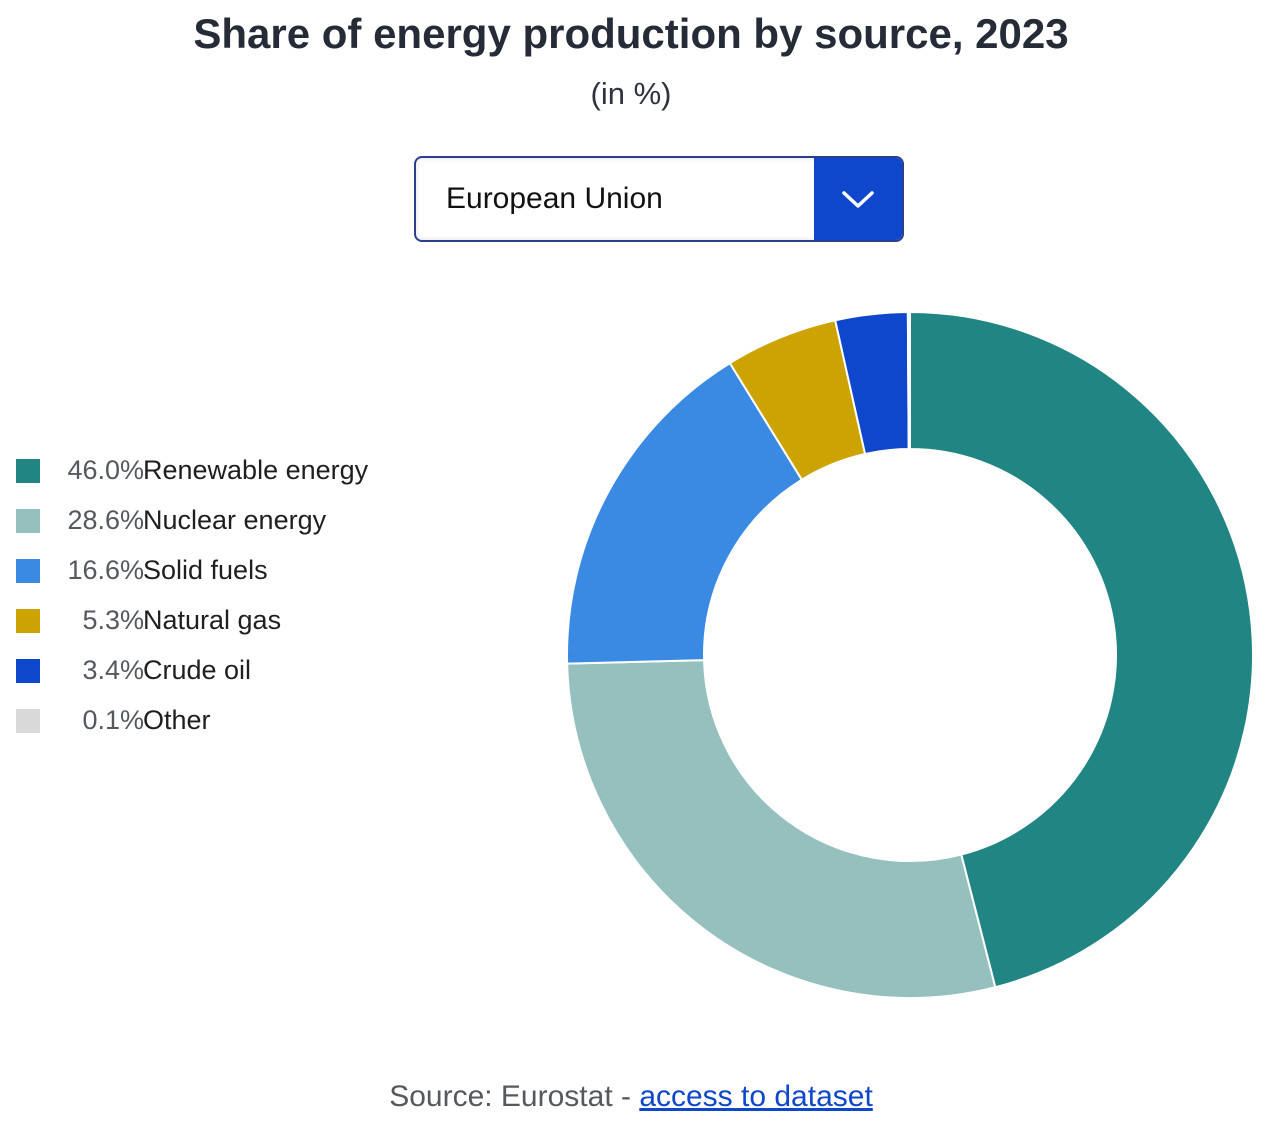  I want to click on country-select-value: European Union, so click(554, 198).